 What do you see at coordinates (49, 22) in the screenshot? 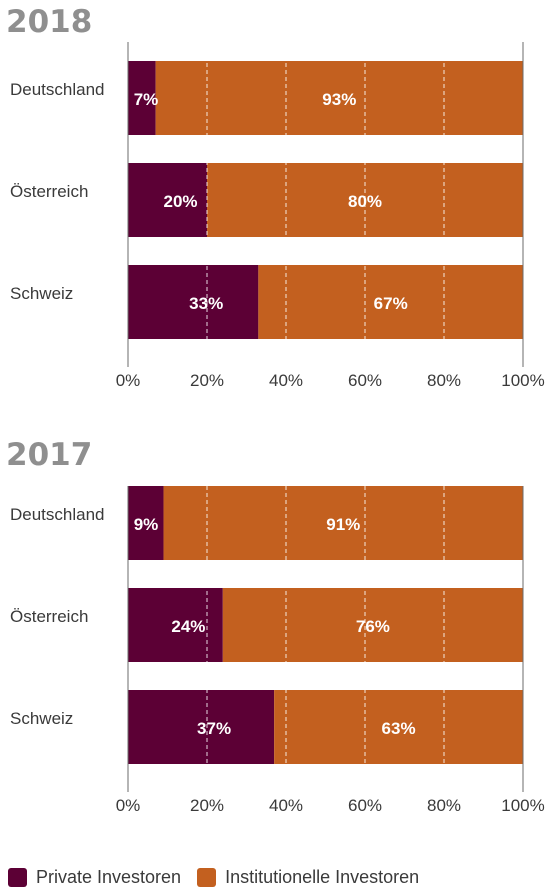
I see `chart-title: 2018` at bounding box center [49, 22].